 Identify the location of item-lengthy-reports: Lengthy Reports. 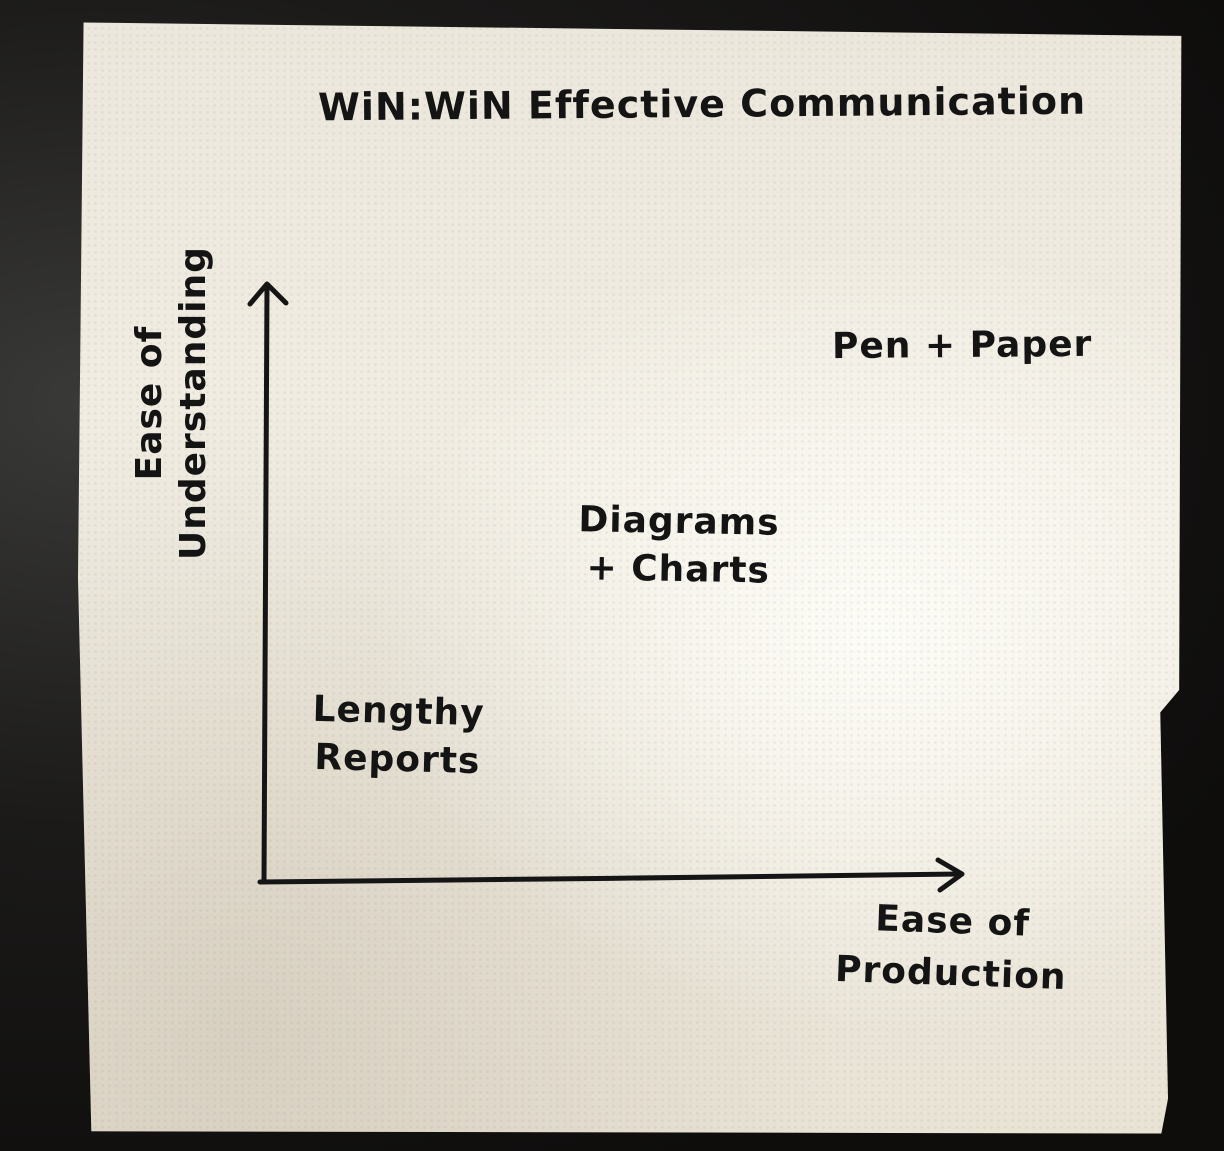
(398, 736).